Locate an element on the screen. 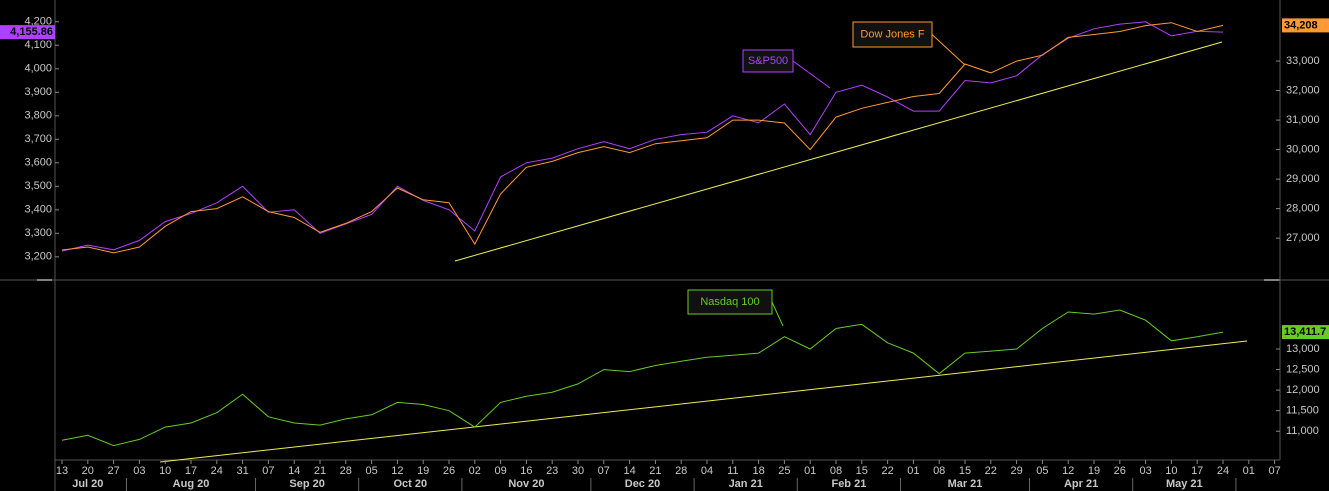 This screenshot has height=491, width=1329. y-tick-label: 29,000 is located at coordinates (1303, 179).